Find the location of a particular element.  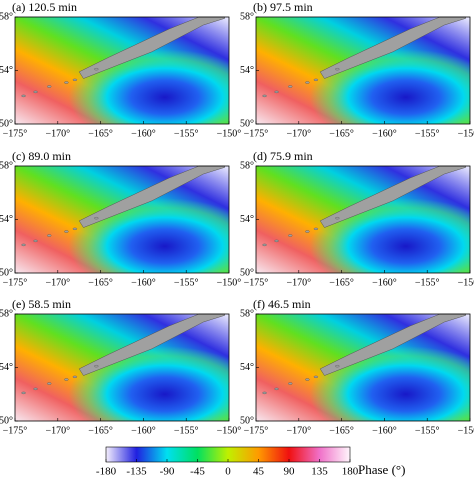

panel-title: (a) 120.5 min is located at coordinates (44, 7).